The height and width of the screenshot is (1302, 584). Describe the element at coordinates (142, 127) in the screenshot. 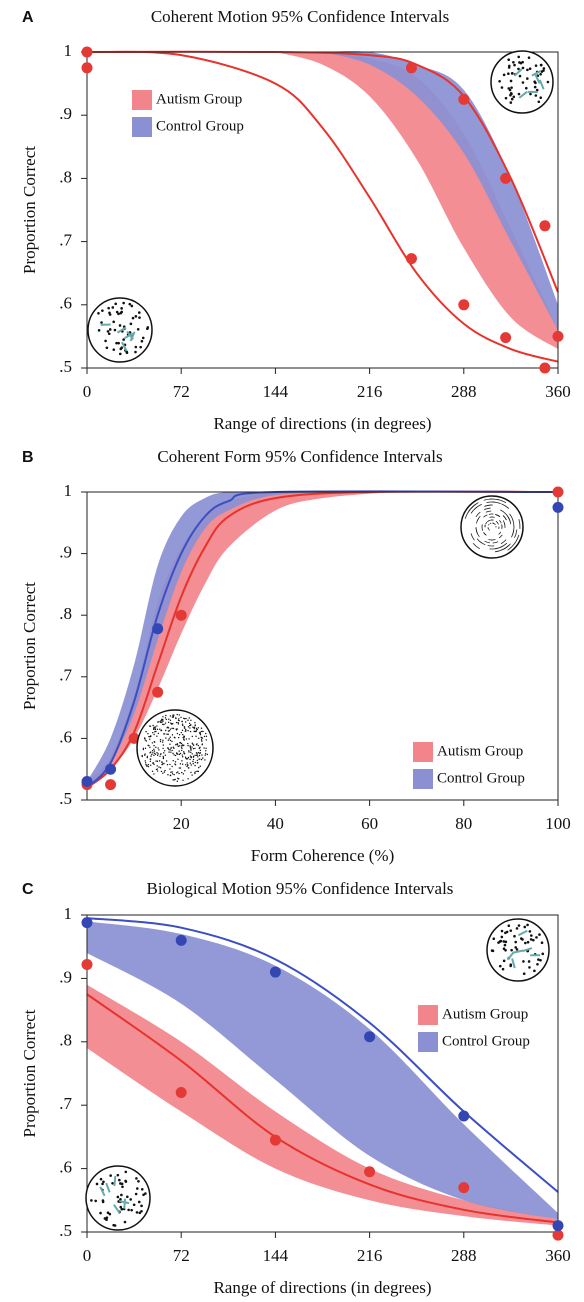

I see `legend-swatch` at that location.